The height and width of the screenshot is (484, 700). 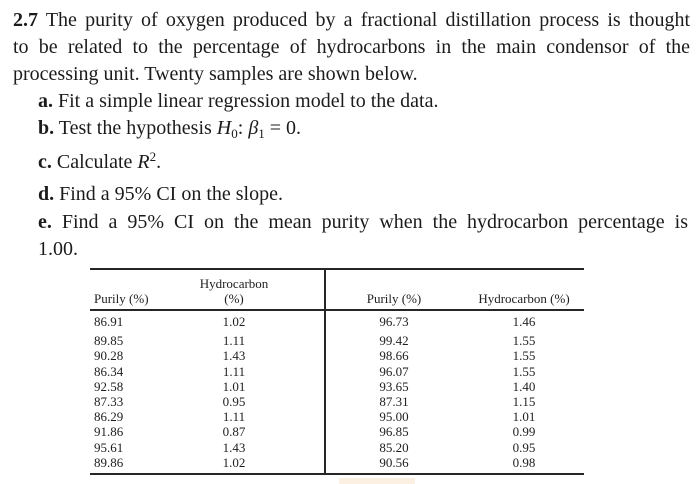 I want to click on table-row: 95.61 1.43 85.20 0.95, so click(x=337, y=447).